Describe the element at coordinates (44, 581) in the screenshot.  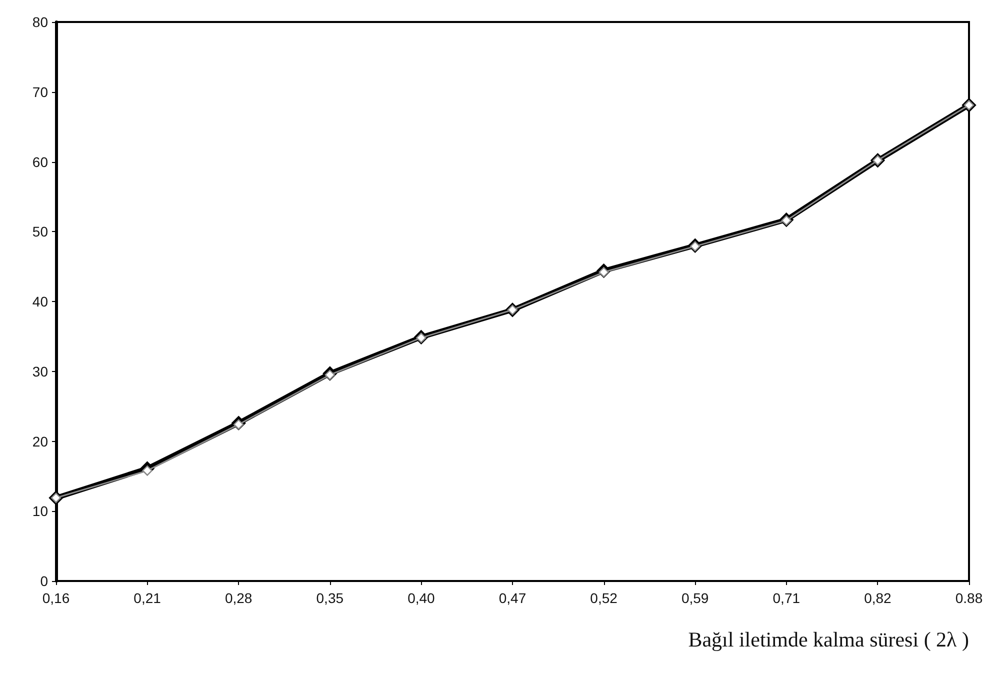
I see `y-tick-label: 0` at that location.